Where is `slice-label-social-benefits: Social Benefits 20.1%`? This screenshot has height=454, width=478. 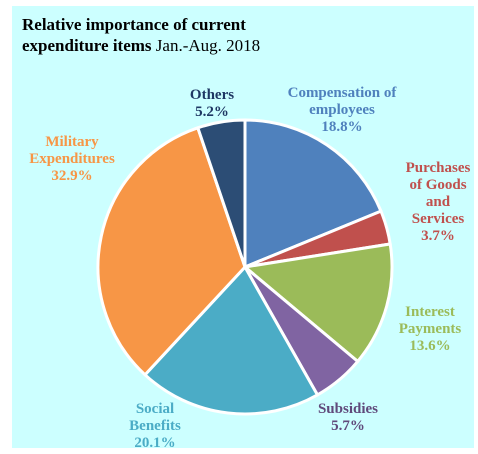
slice-label-social-benefits: Social Benefits 20.1% is located at coordinates (155, 426).